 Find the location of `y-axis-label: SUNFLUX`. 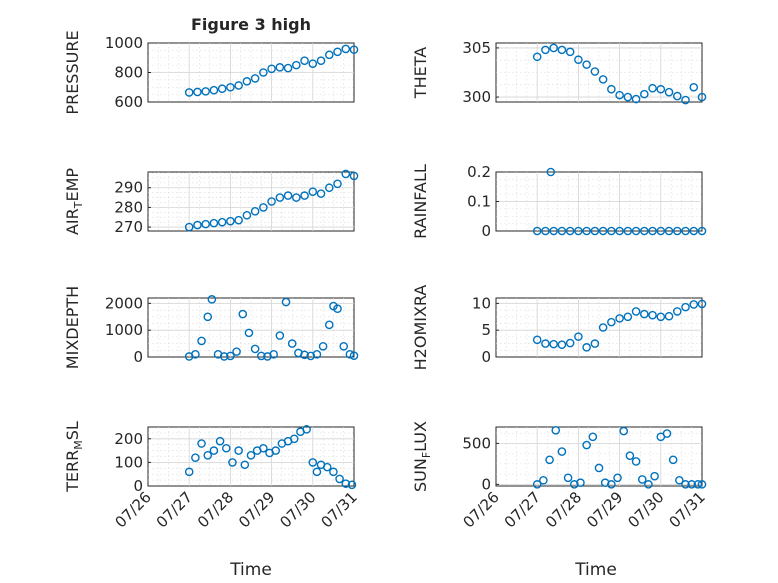

y-axis-label: SUNFLUX is located at coordinates (422, 456).